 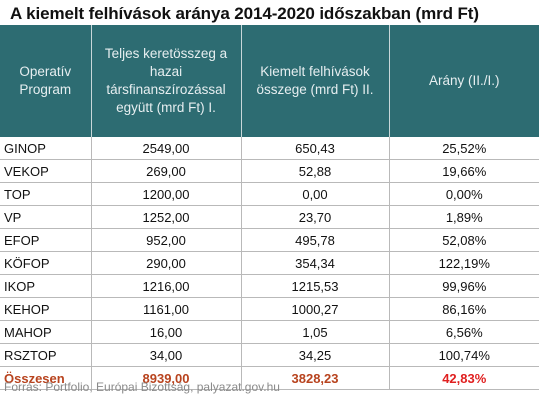 I want to click on header-ratio: Arány (II./I.), so click(x=463, y=81).